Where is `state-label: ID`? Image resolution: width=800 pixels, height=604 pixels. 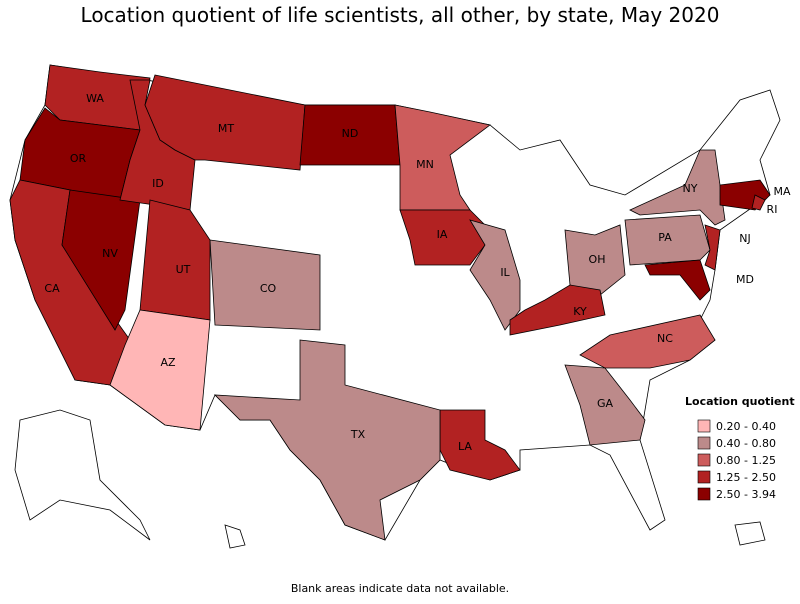 state-label: ID is located at coordinates (158, 183).